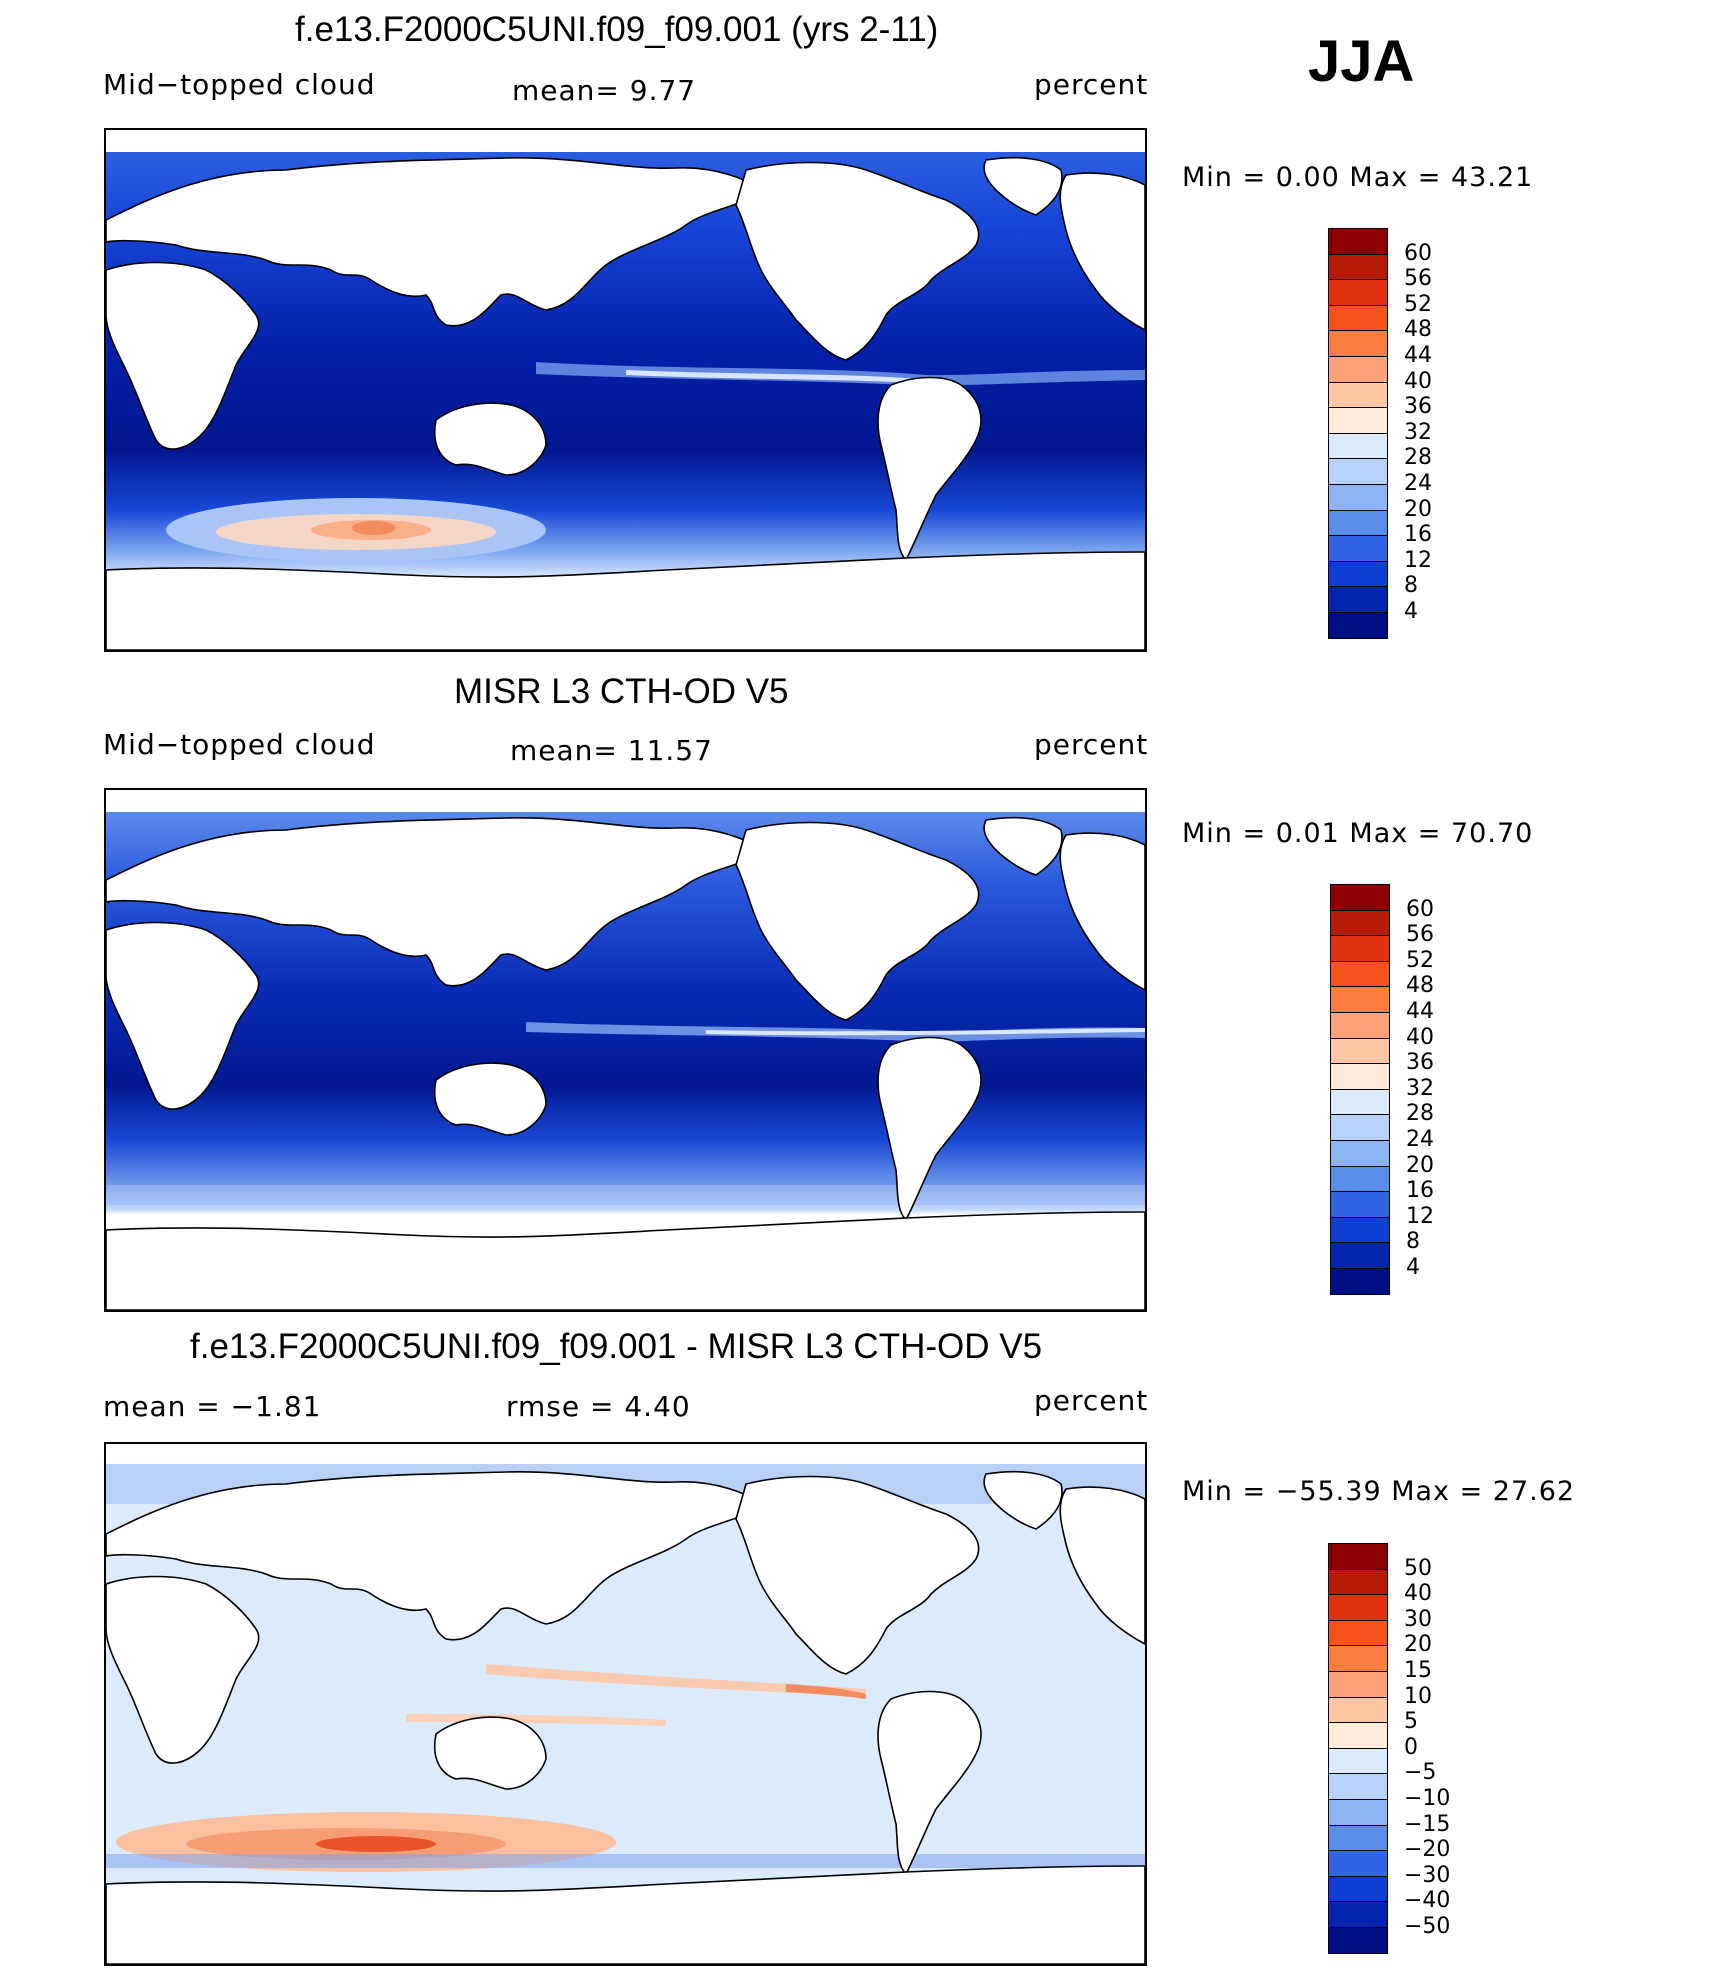 The width and height of the screenshot is (1710, 1969). Describe the element at coordinates (239, 744) in the screenshot. I see `panel-variable-label-obs: Mid−topped cloud` at that location.